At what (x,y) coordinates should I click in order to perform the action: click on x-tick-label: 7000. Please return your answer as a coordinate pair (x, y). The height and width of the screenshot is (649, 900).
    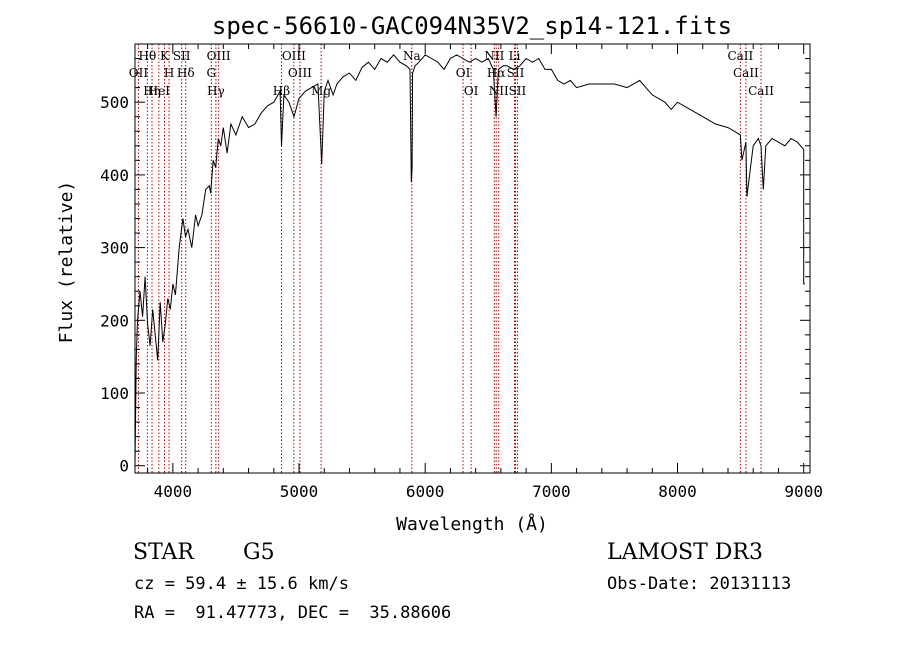
    Looking at the image, I should click on (551, 491).